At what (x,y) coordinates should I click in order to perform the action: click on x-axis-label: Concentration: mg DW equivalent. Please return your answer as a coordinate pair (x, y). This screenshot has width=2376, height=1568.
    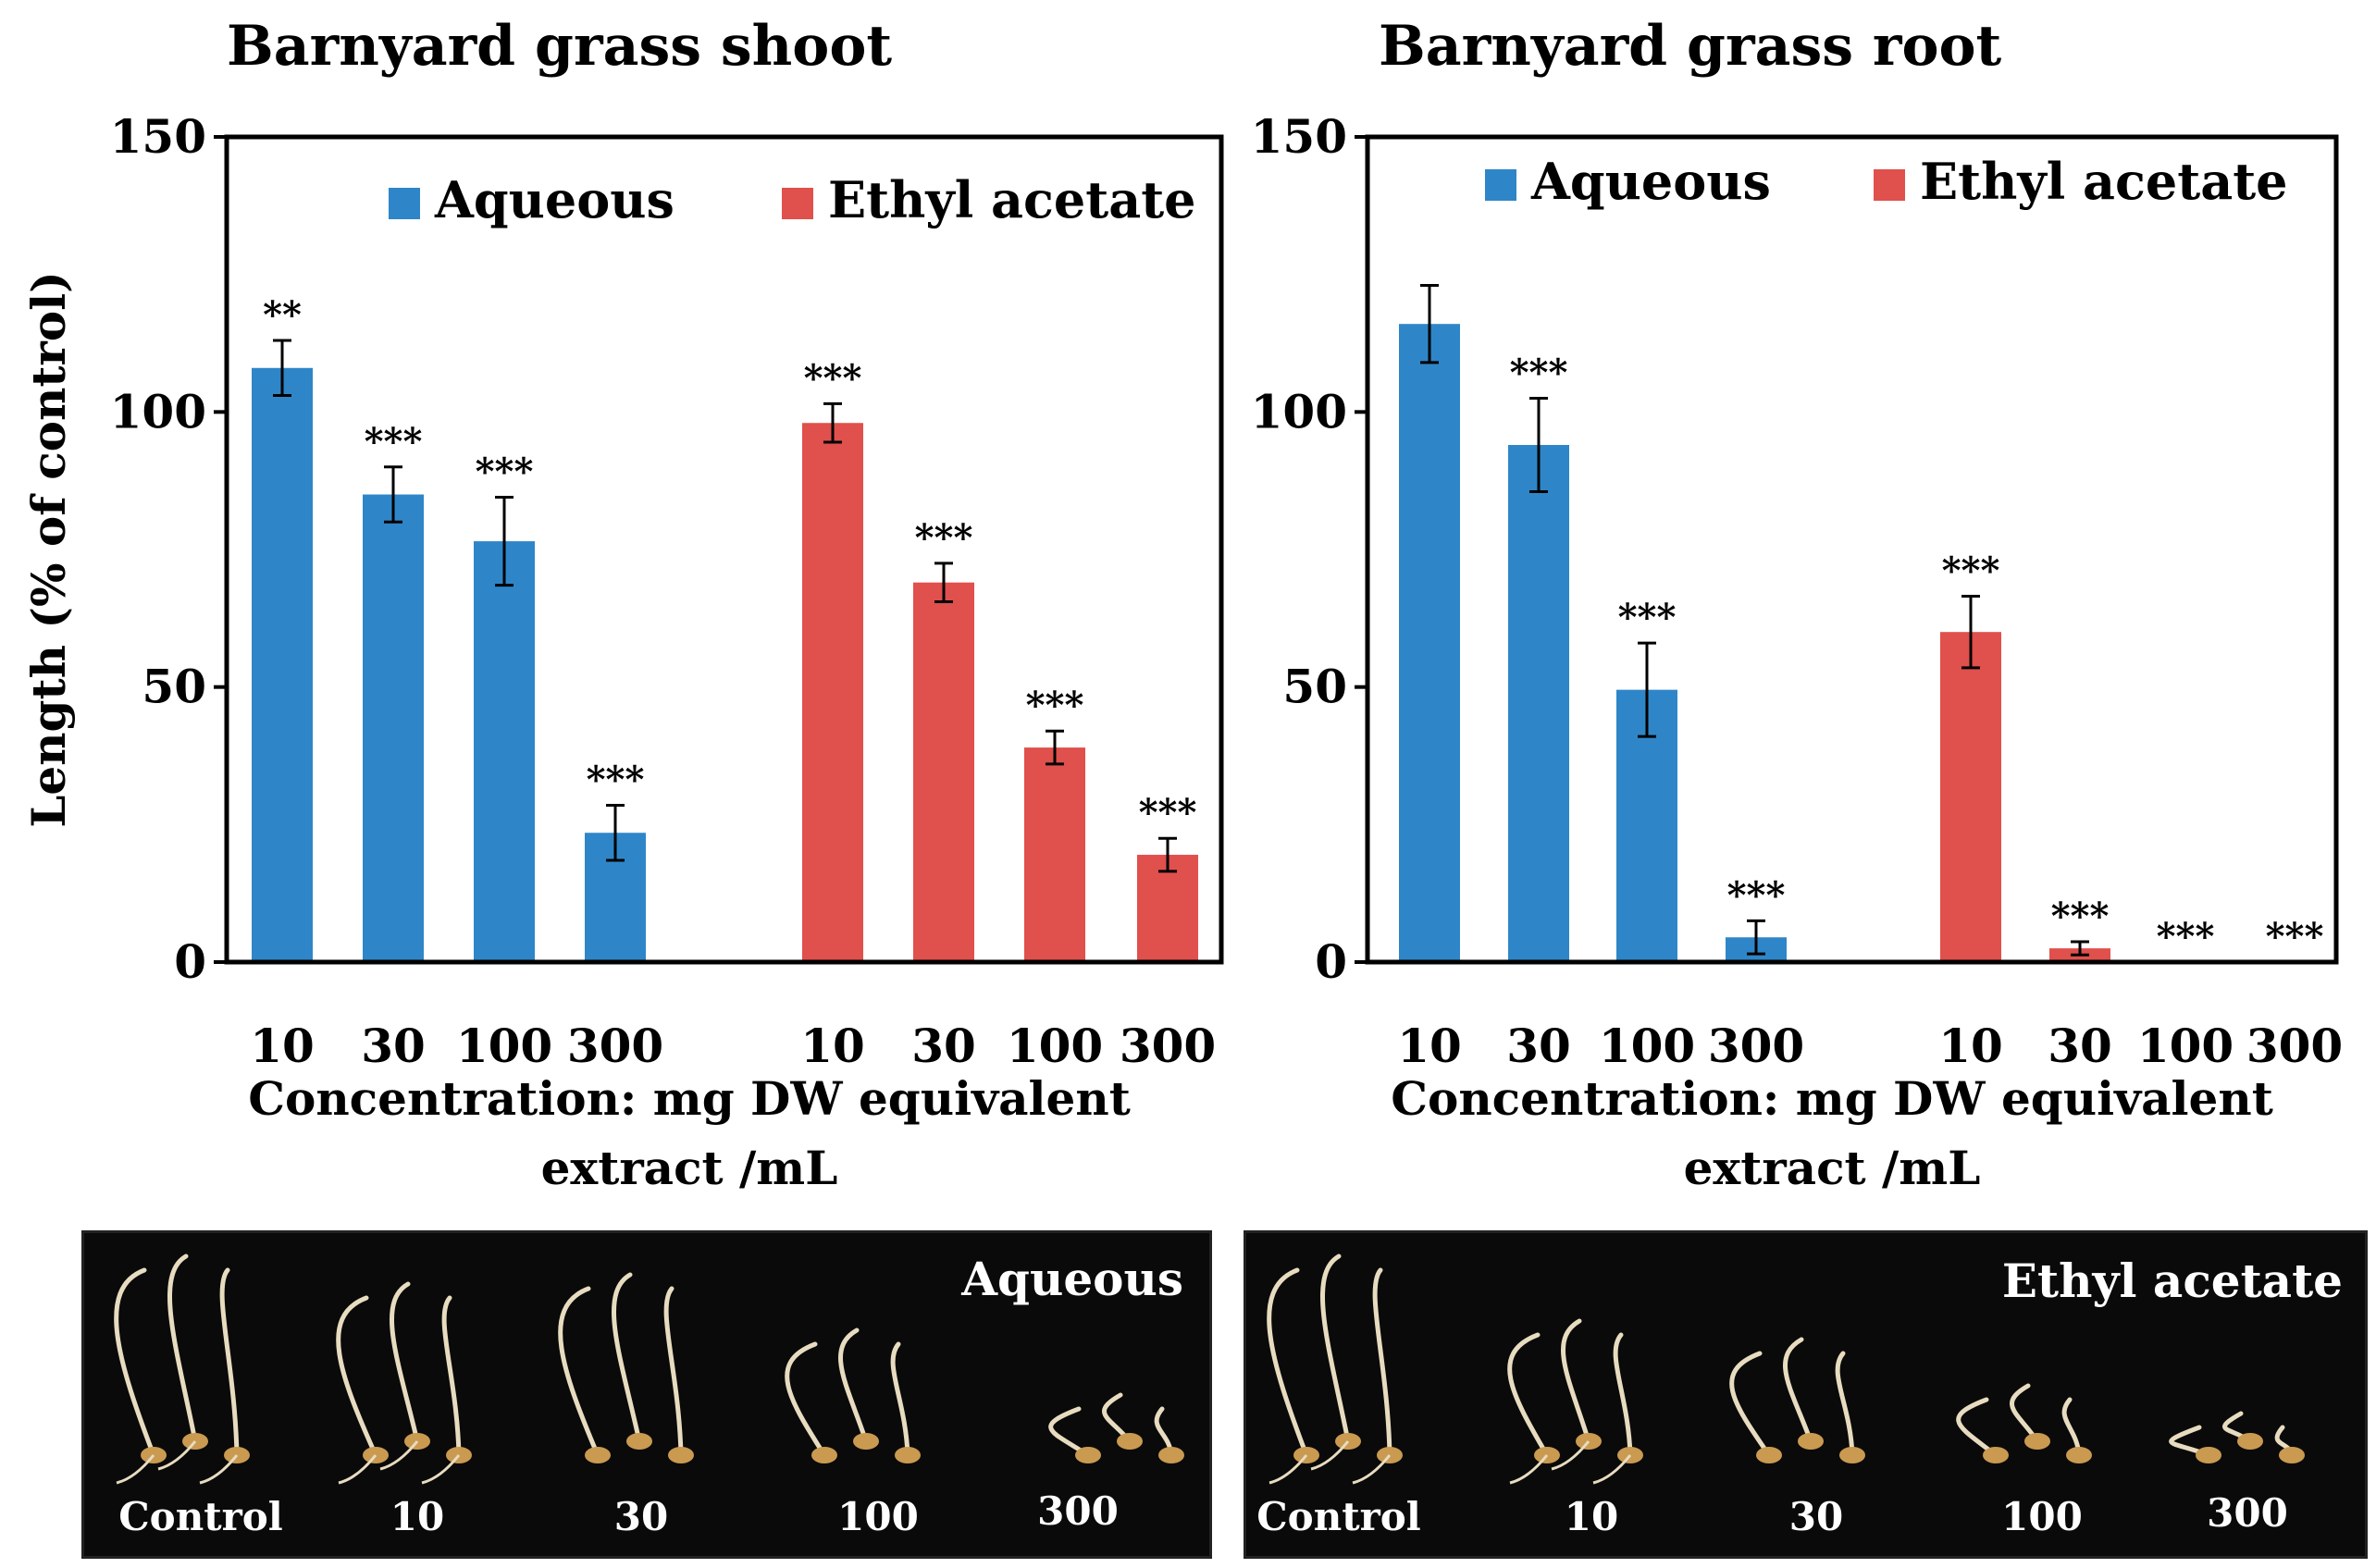
    Looking at the image, I should click on (690, 1098).